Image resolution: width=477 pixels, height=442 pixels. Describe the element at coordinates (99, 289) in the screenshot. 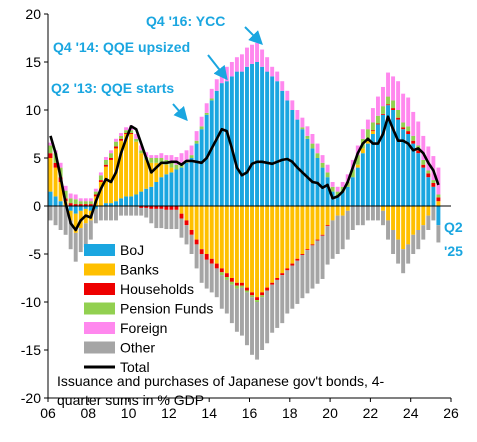

I see `legend-swatch-households` at that location.